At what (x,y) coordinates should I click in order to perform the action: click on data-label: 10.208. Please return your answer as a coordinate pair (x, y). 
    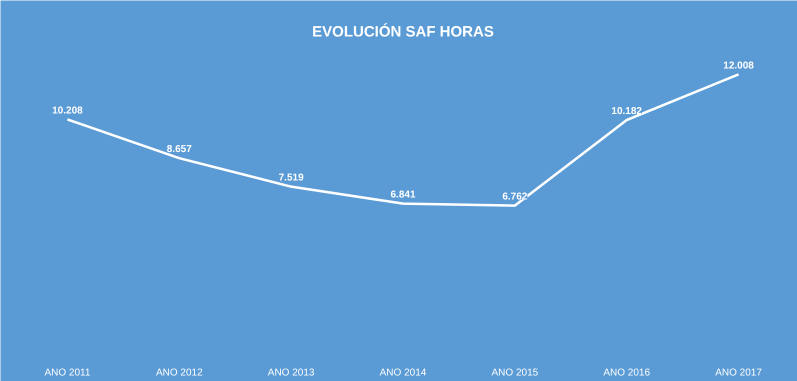
    Looking at the image, I should click on (68, 110).